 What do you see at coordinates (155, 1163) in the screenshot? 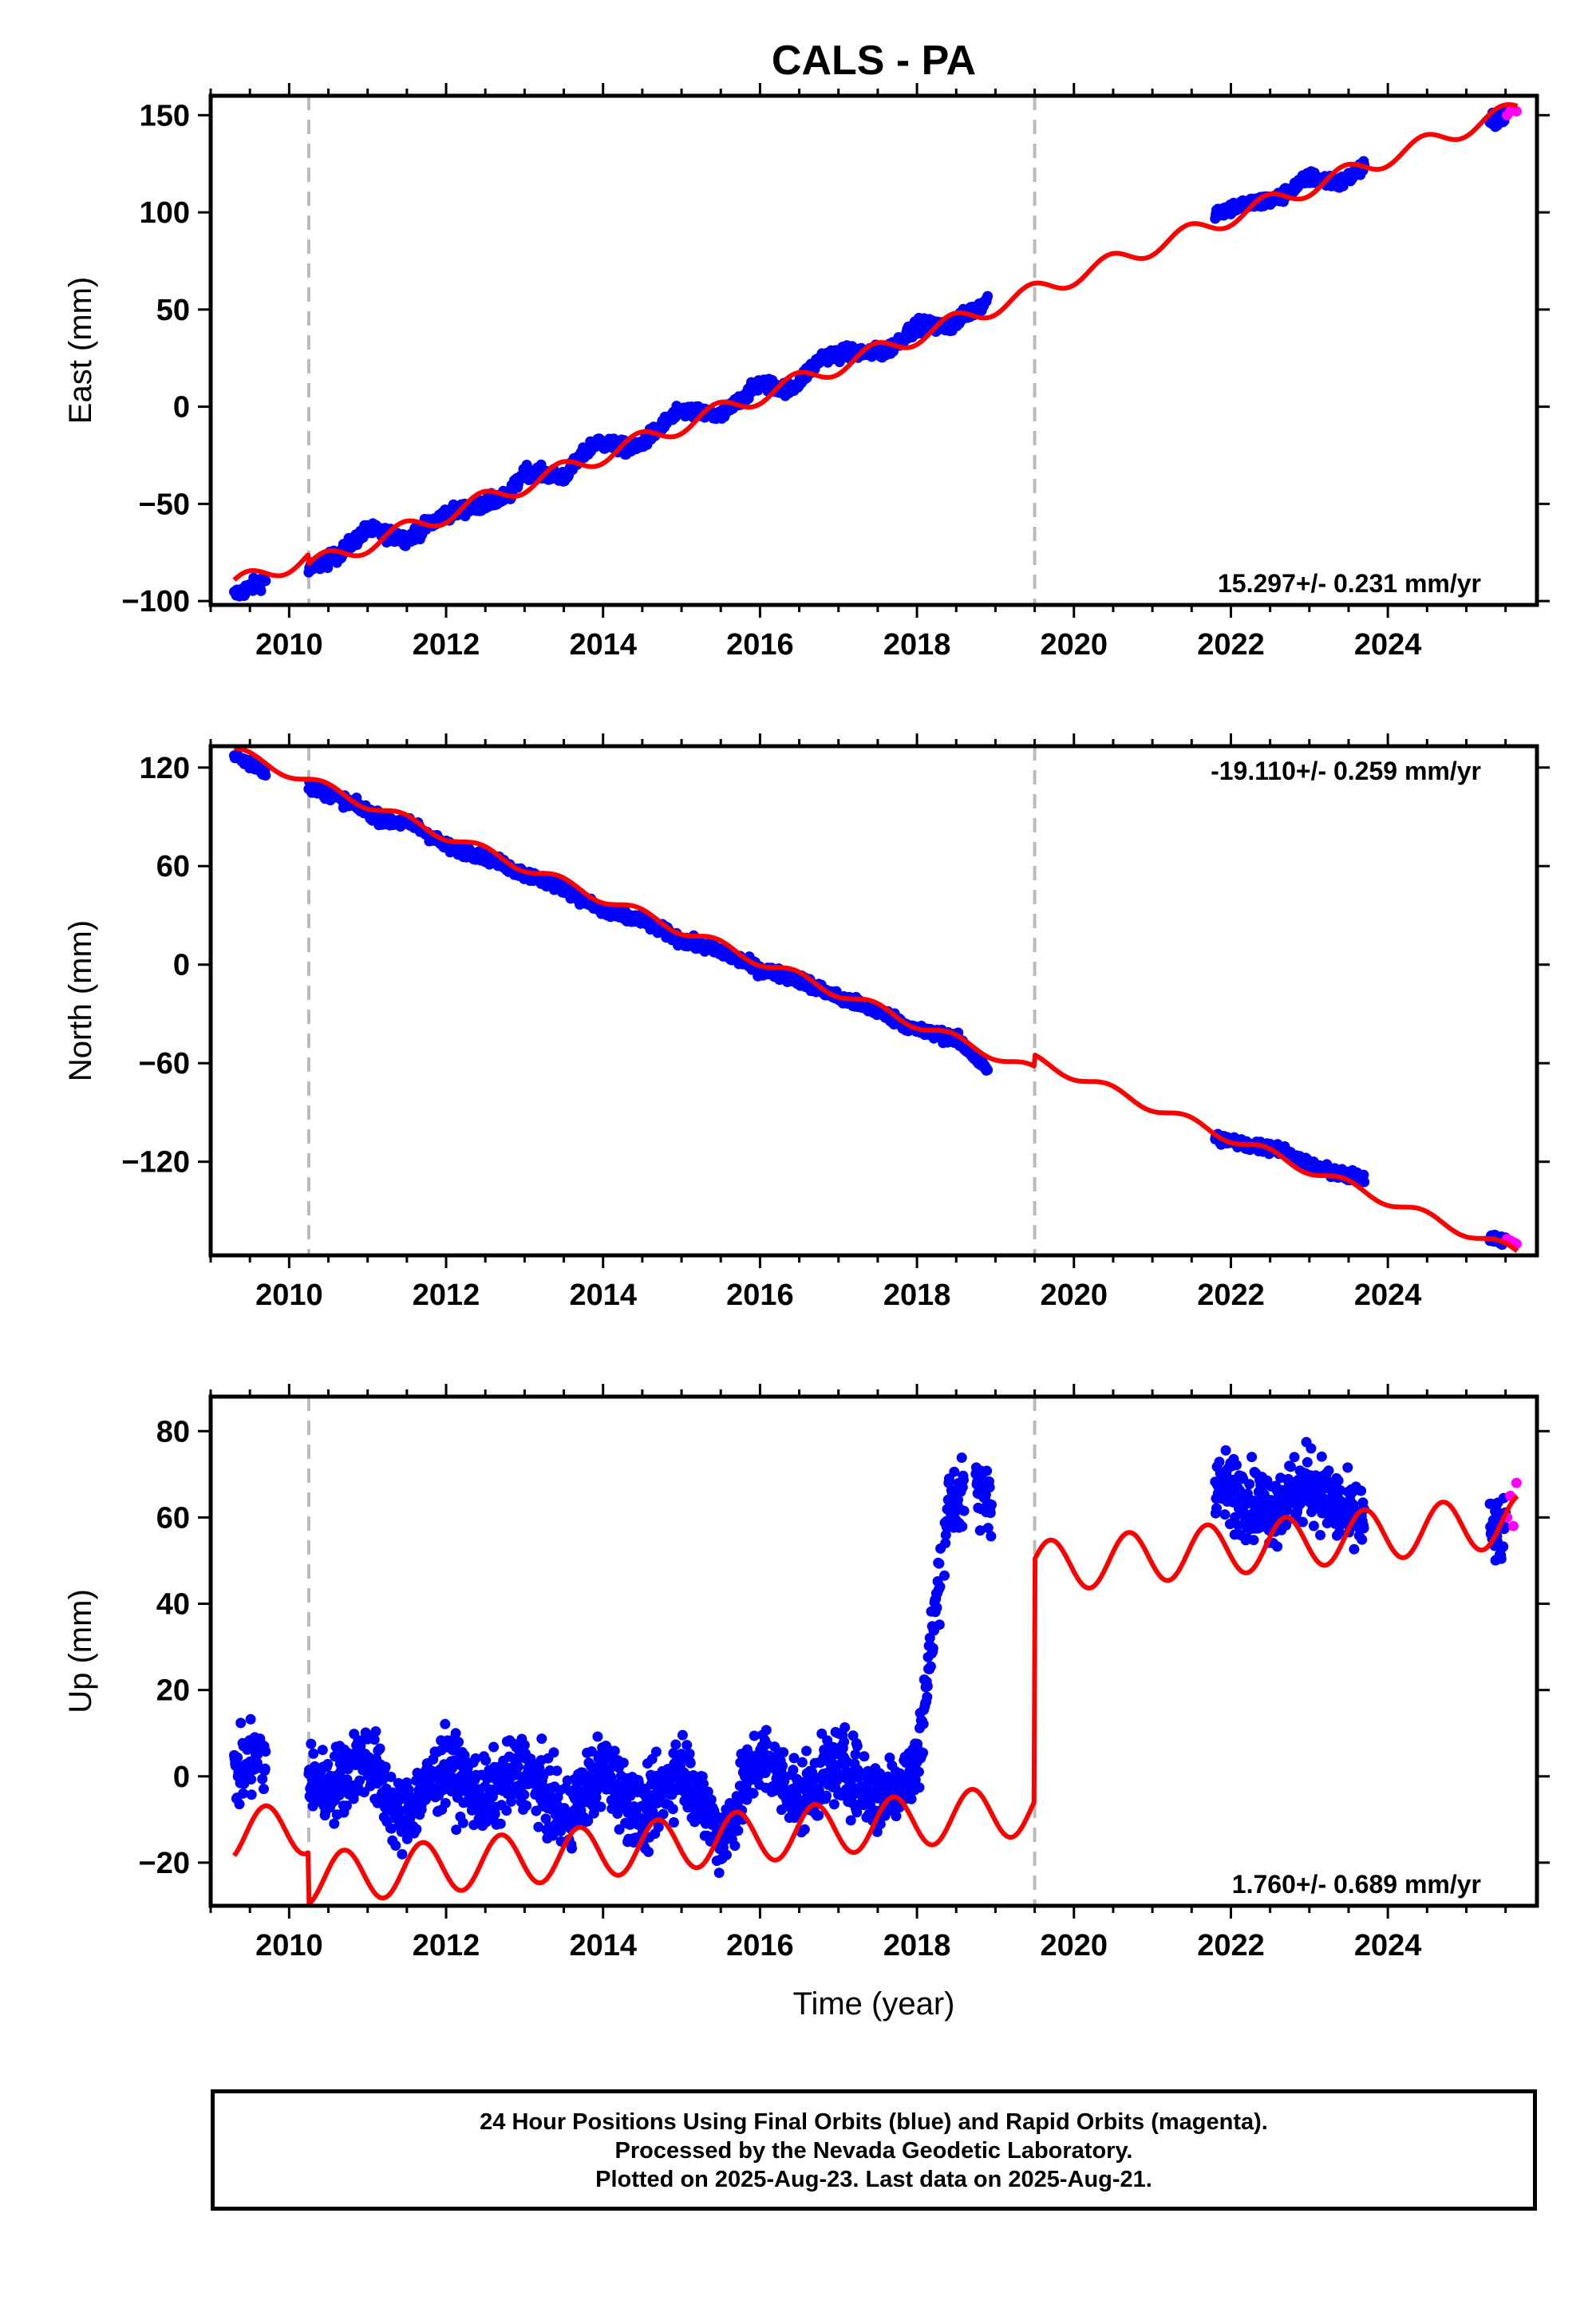
I see `north-y-tick-label: −120` at bounding box center [155, 1163].